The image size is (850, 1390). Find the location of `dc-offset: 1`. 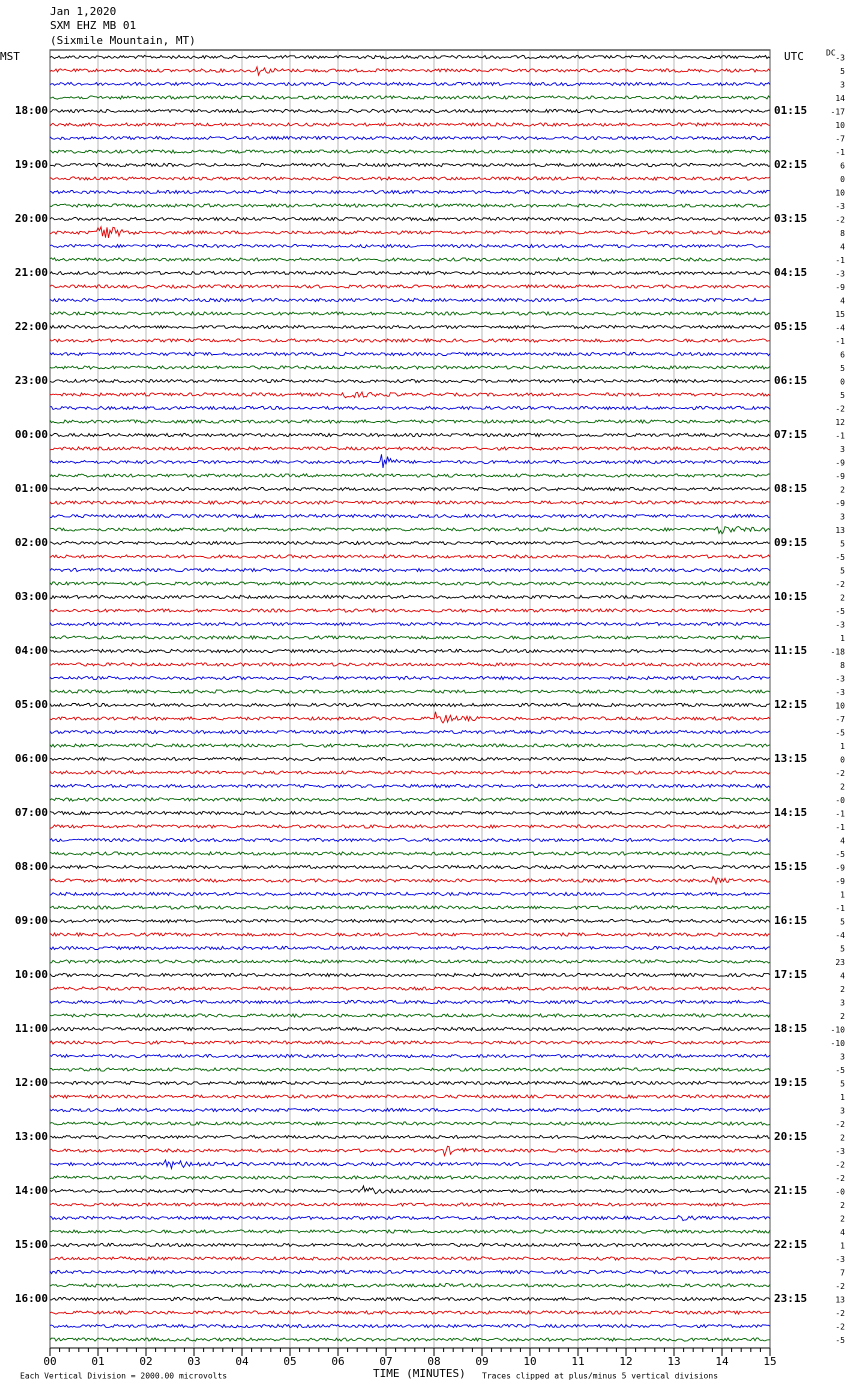

dc-offset: 1 is located at coordinates (842, 895).